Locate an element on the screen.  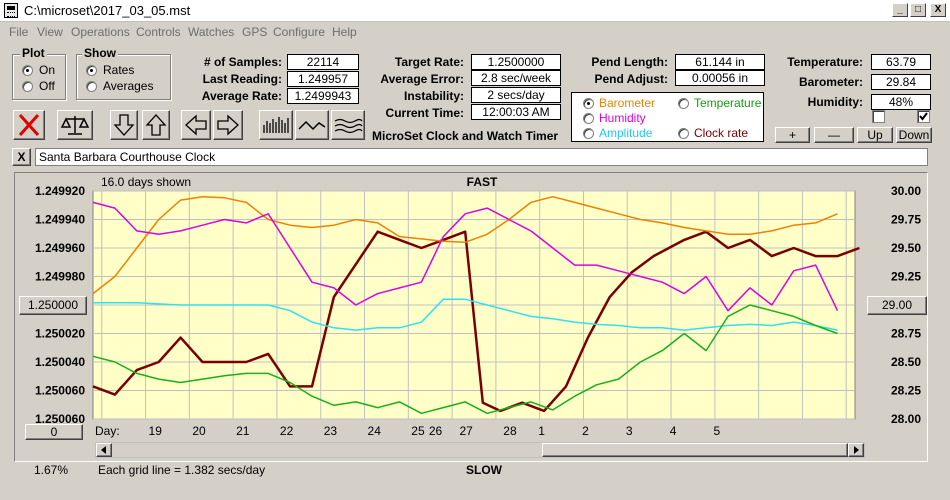
red-x-icon is located at coordinates (29, 125).